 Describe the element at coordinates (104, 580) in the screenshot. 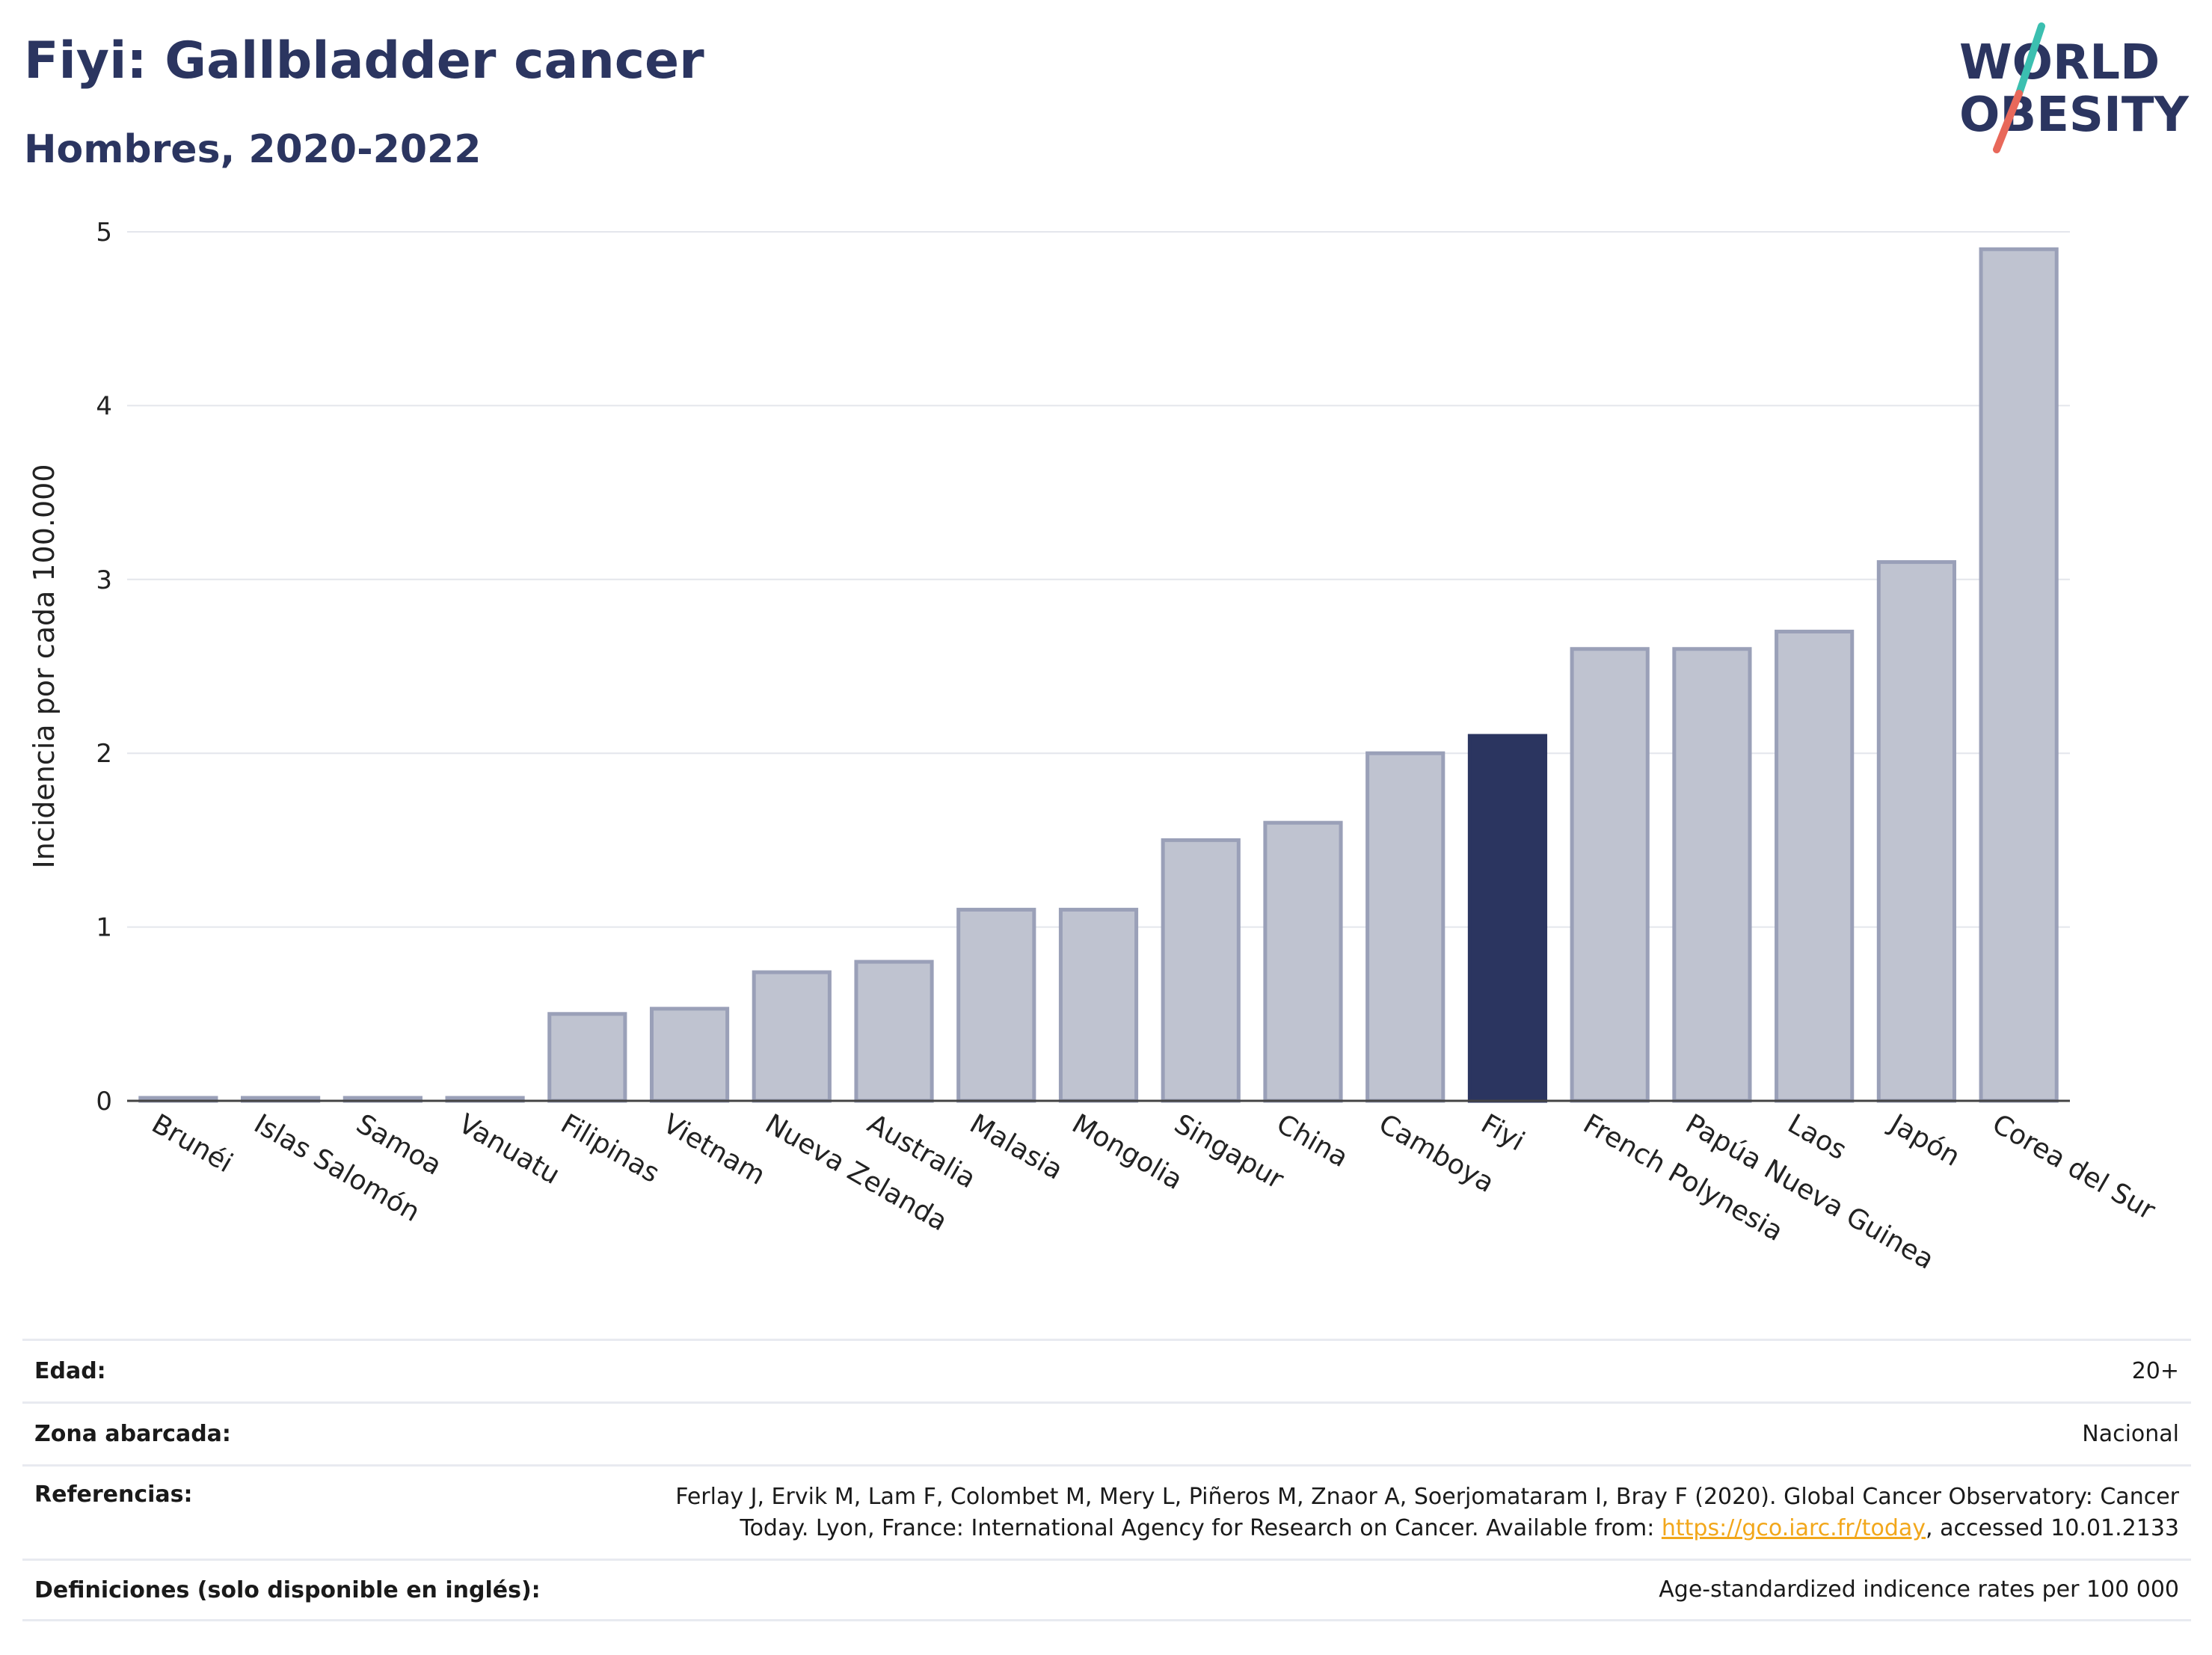

I see `y-tick-label: 3` at that location.